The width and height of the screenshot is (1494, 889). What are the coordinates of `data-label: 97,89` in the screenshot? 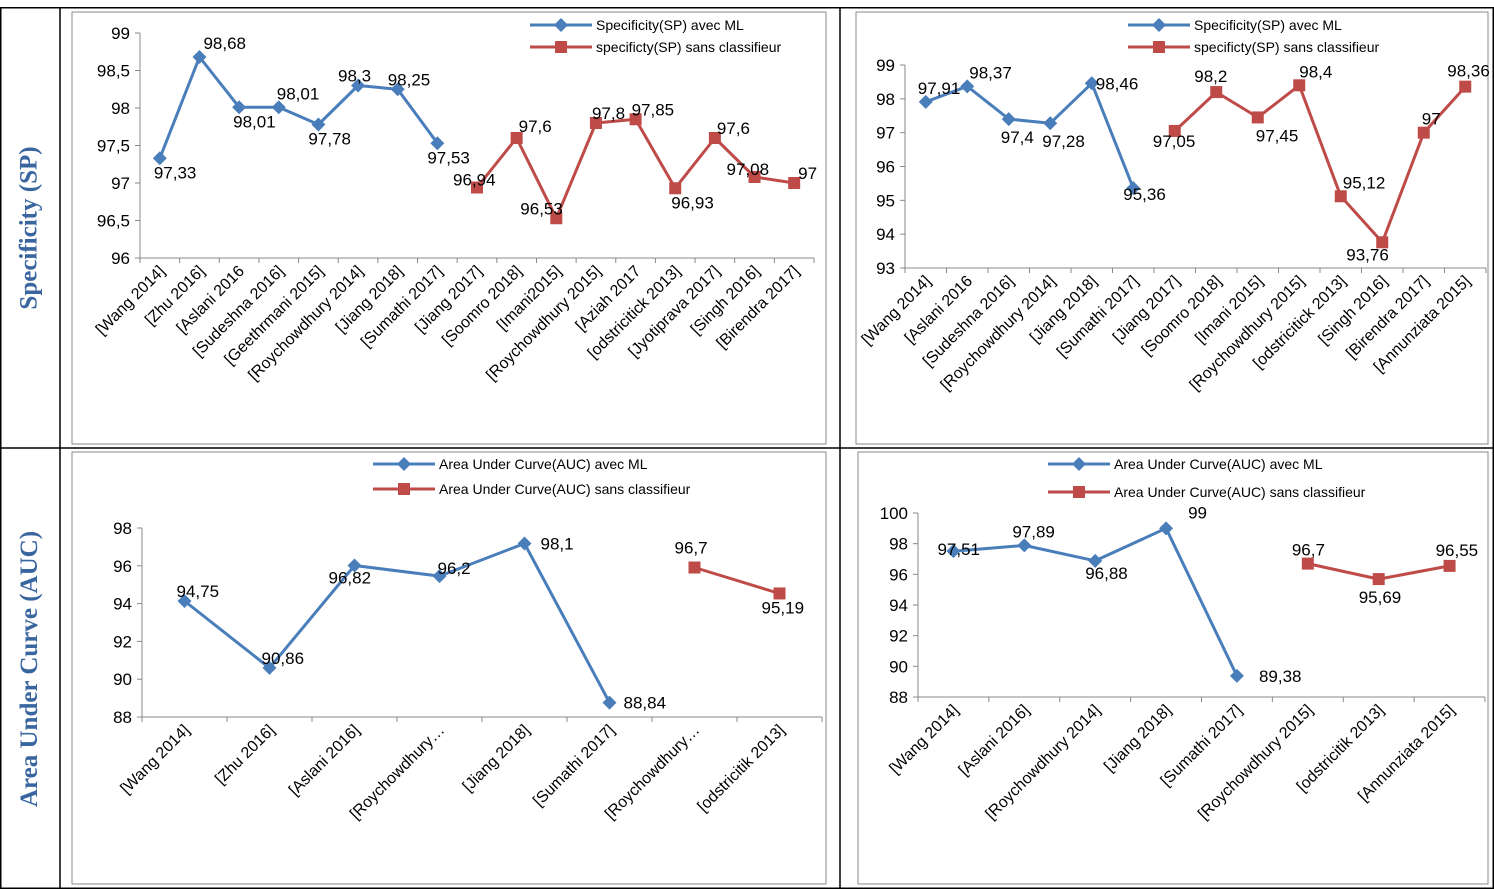 It's located at (1033, 531).